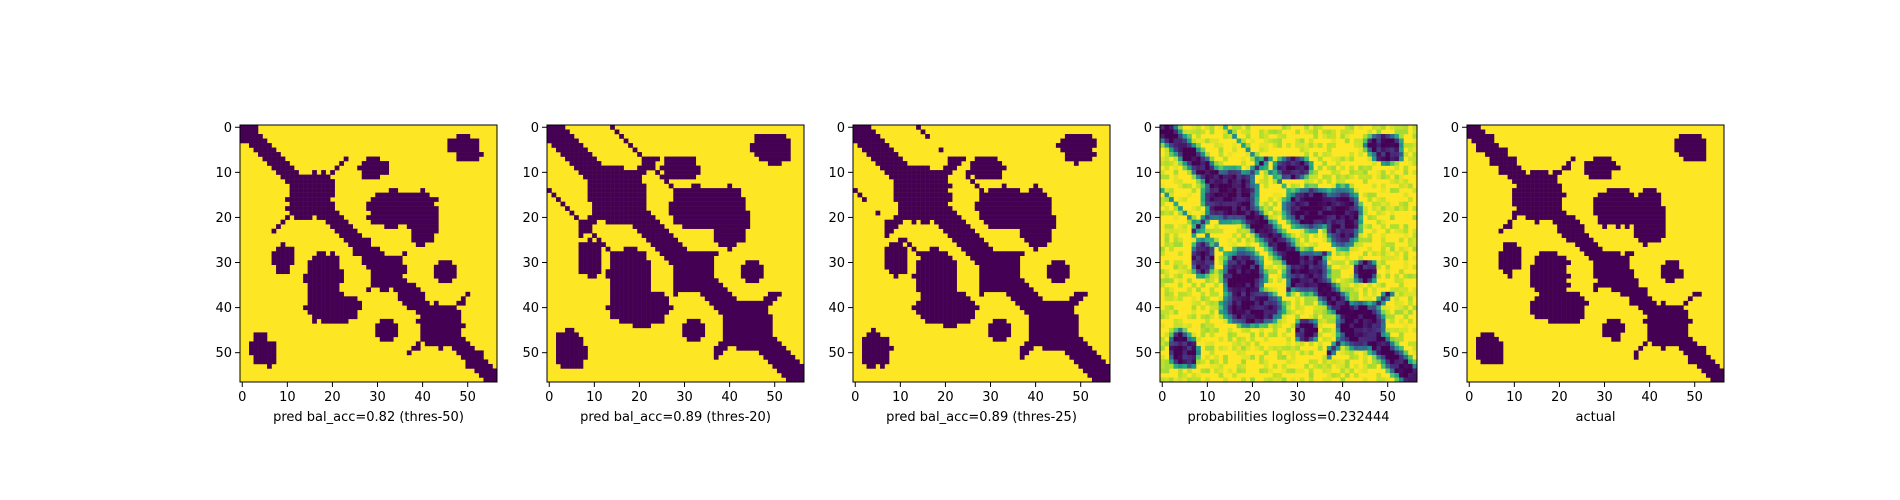  What do you see at coordinates (684, 397) in the screenshot?
I see `x-tick-label: 30` at bounding box center [684, 397].